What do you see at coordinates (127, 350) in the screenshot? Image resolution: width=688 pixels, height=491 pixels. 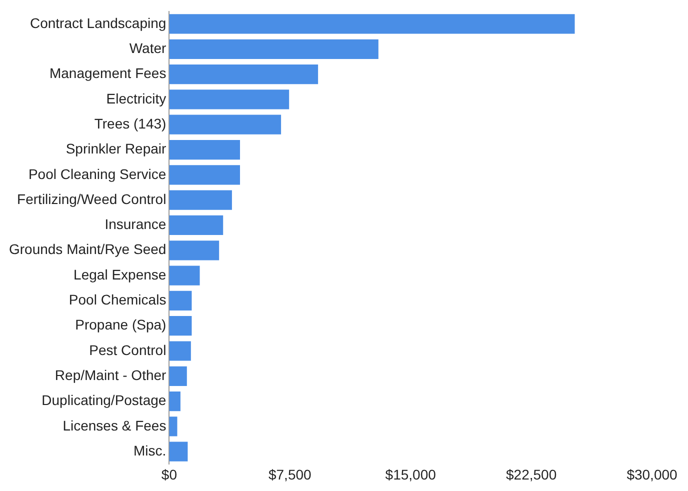 I see `y-tick-label: Pest Control` at bounding box center [127, 350].